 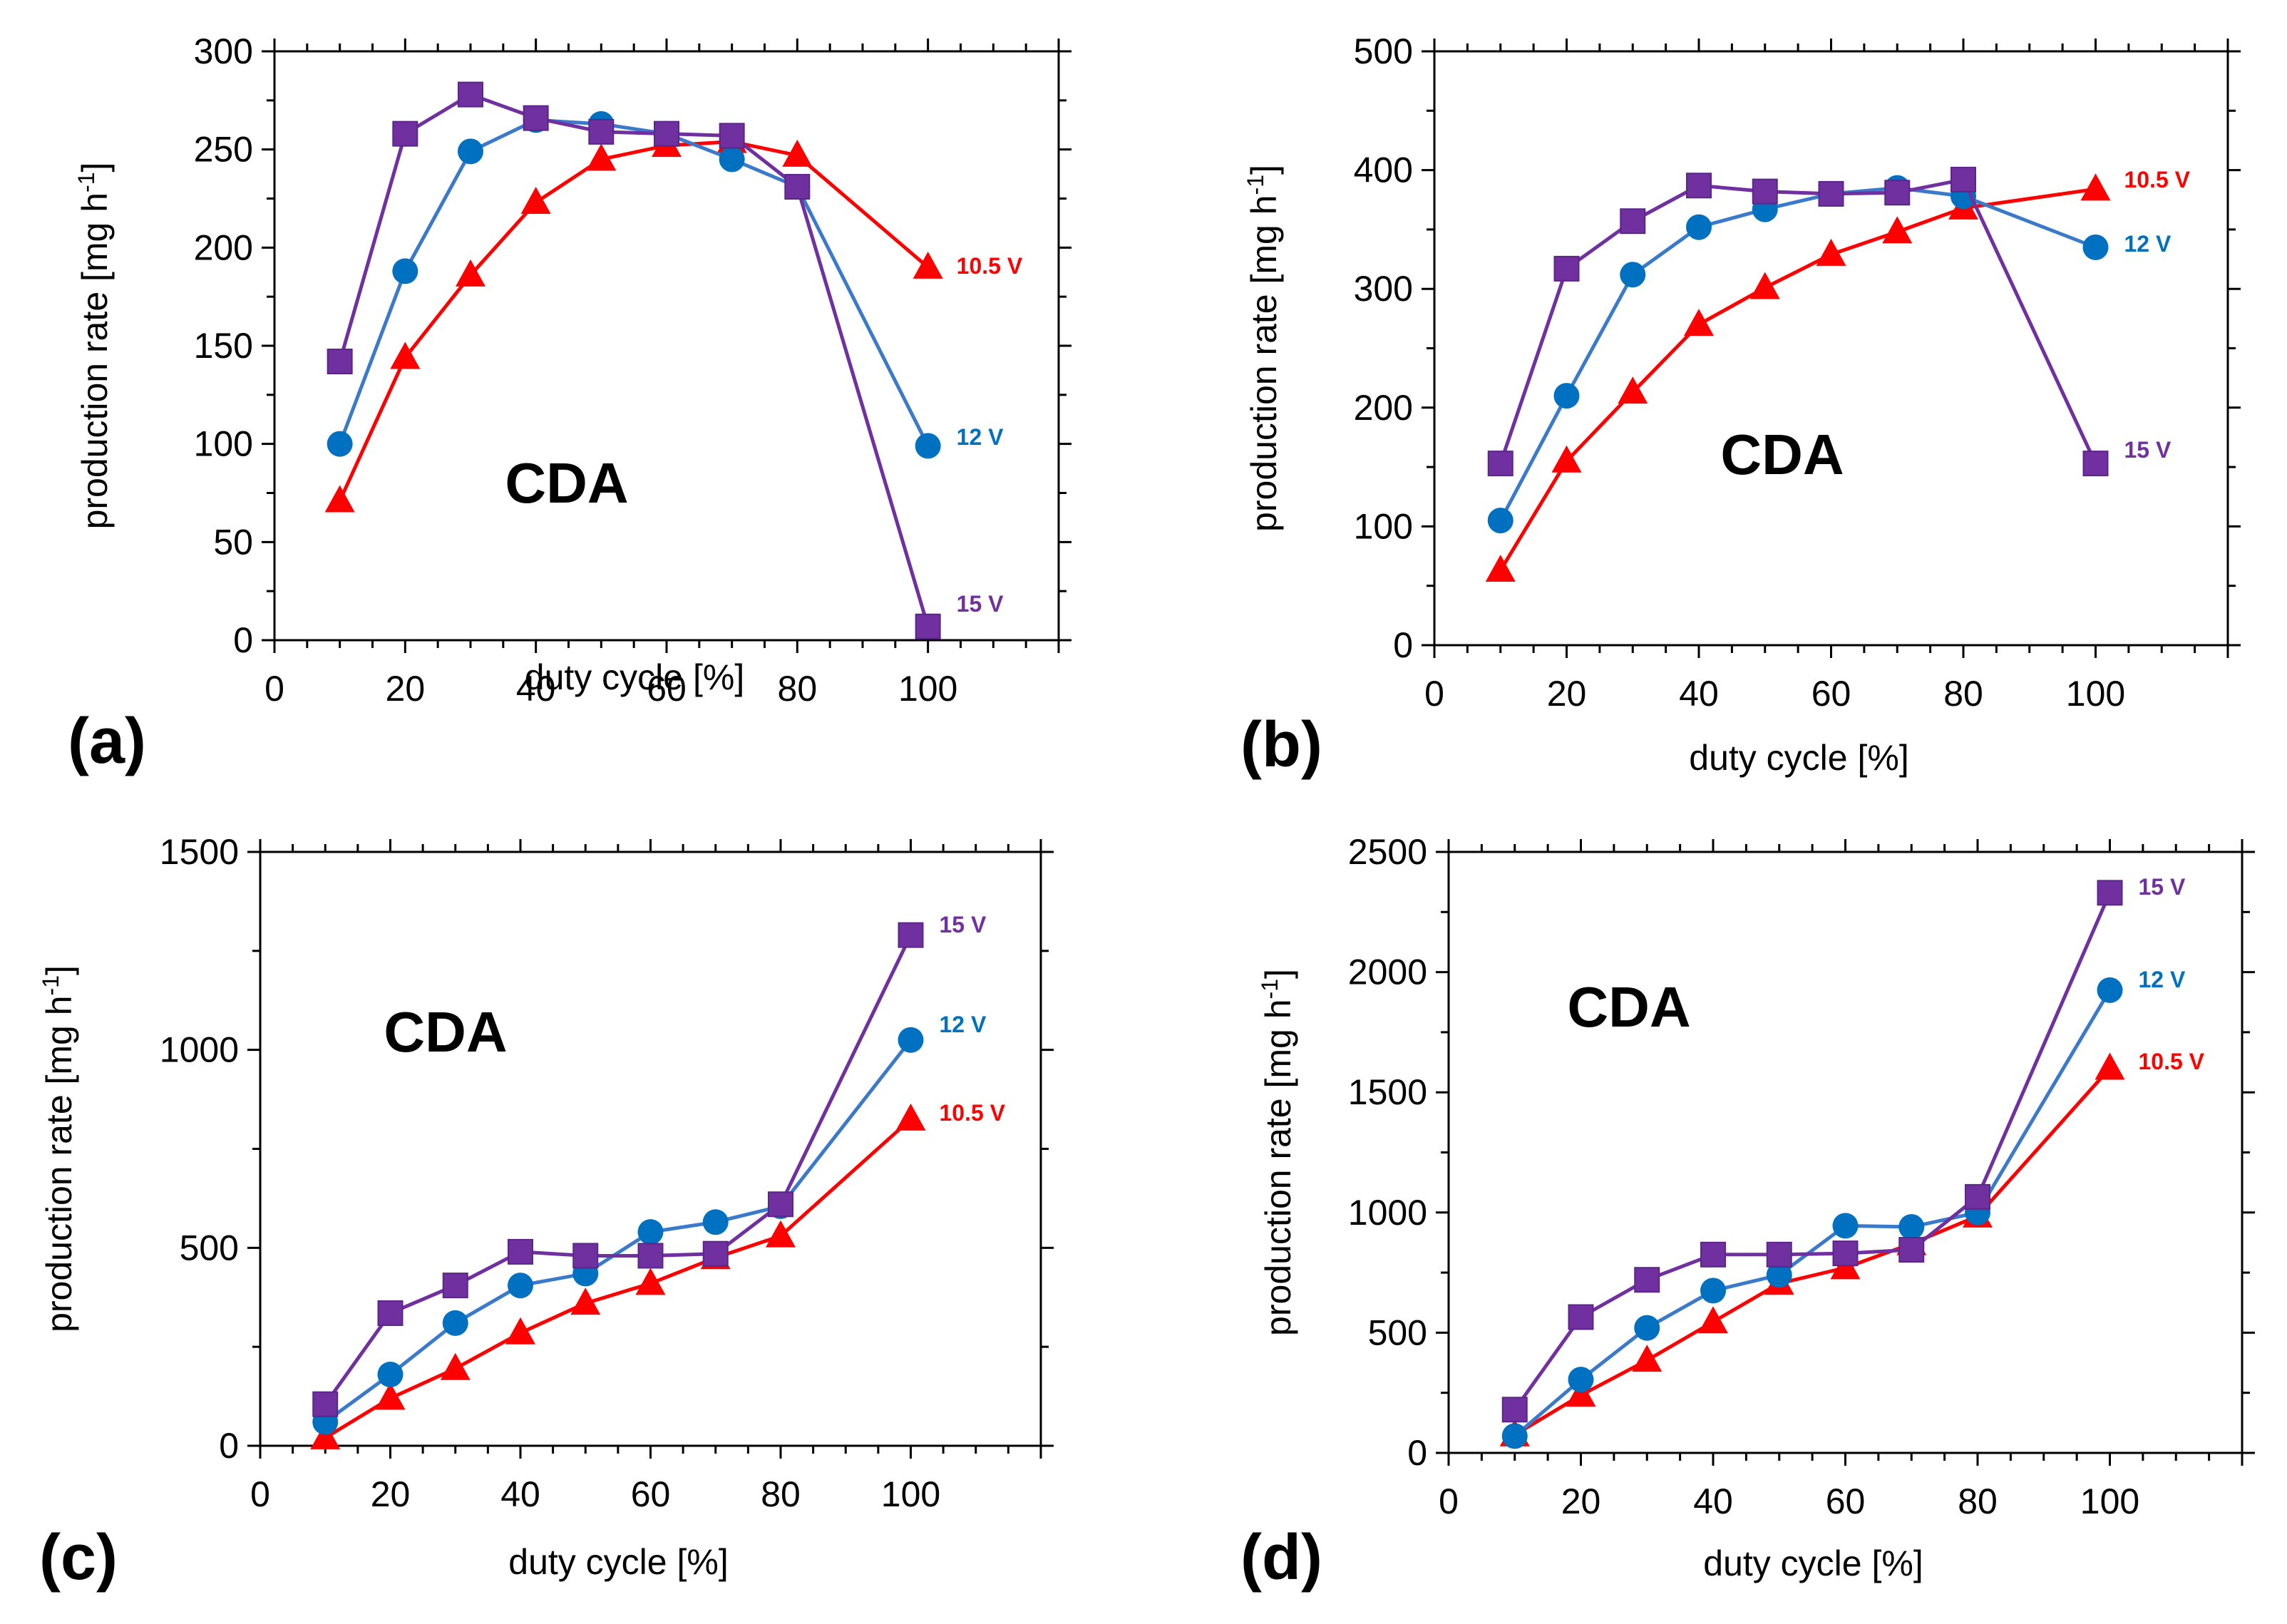 I want to click on y-tick-label: 1500, so click(x=1387, y=1092).